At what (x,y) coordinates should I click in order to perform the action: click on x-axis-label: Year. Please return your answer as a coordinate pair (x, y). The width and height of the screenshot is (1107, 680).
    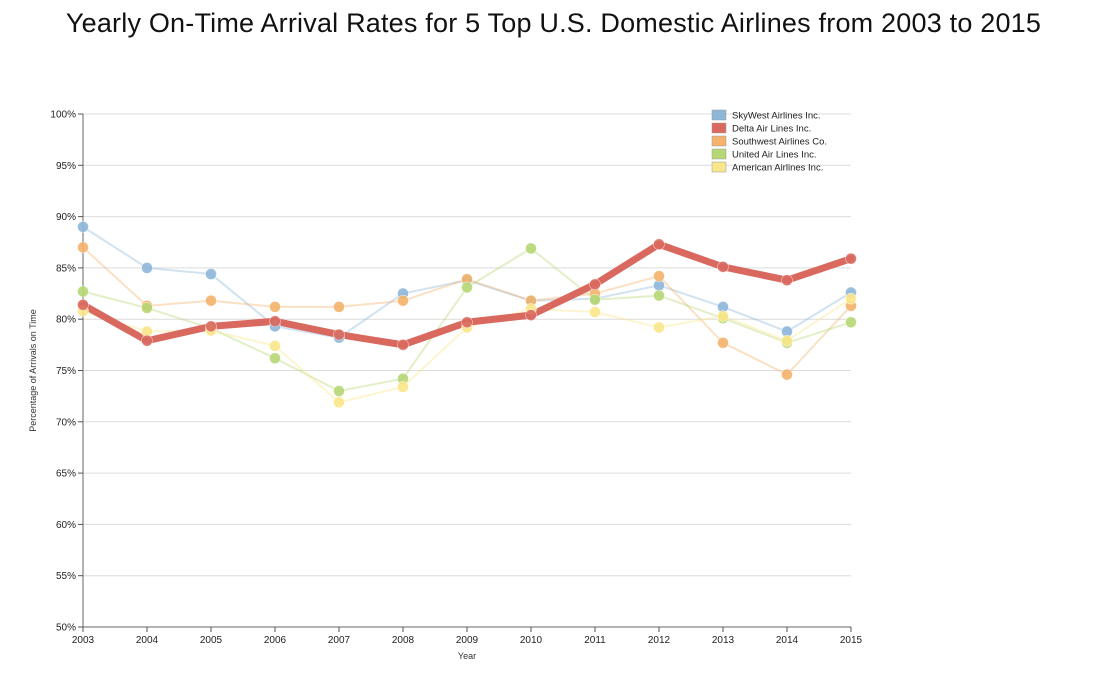
    Looking at the image, I should click on (467, 656).